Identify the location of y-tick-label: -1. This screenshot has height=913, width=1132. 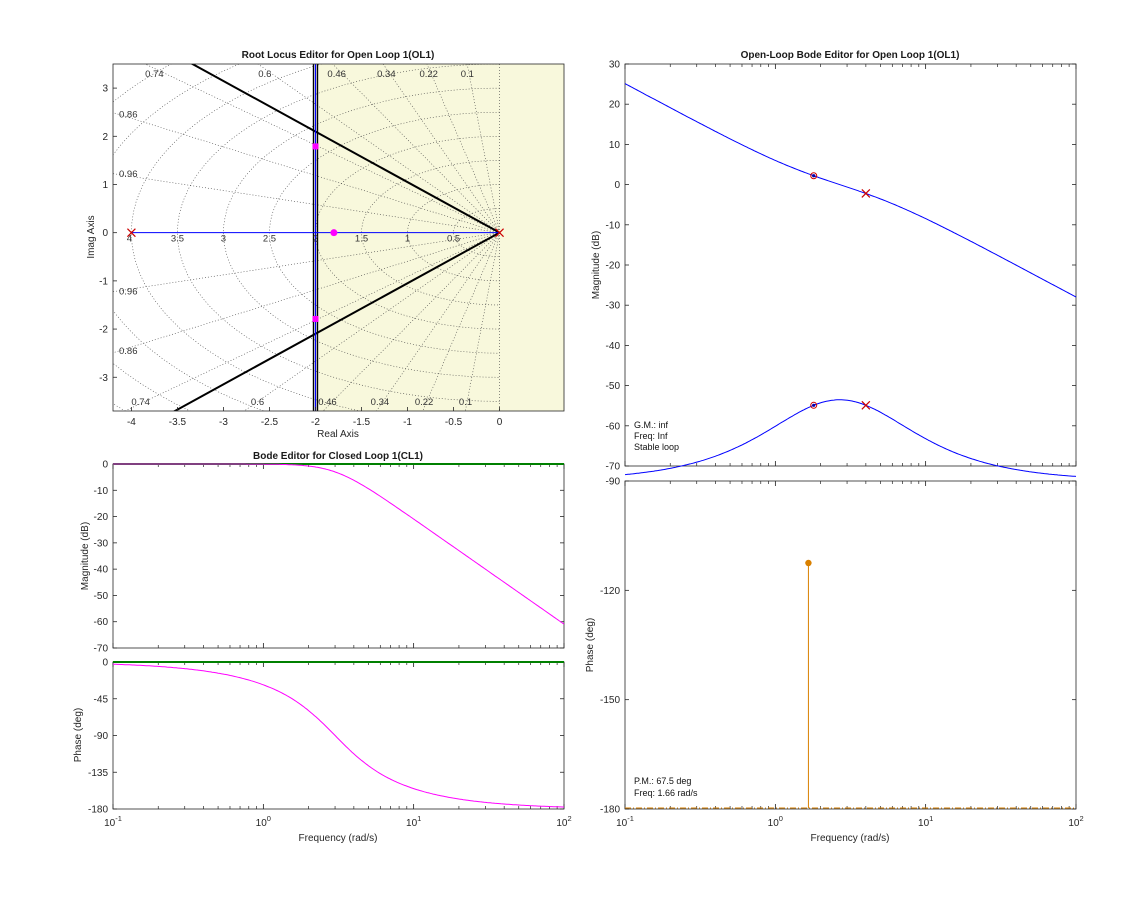
(103, 281).